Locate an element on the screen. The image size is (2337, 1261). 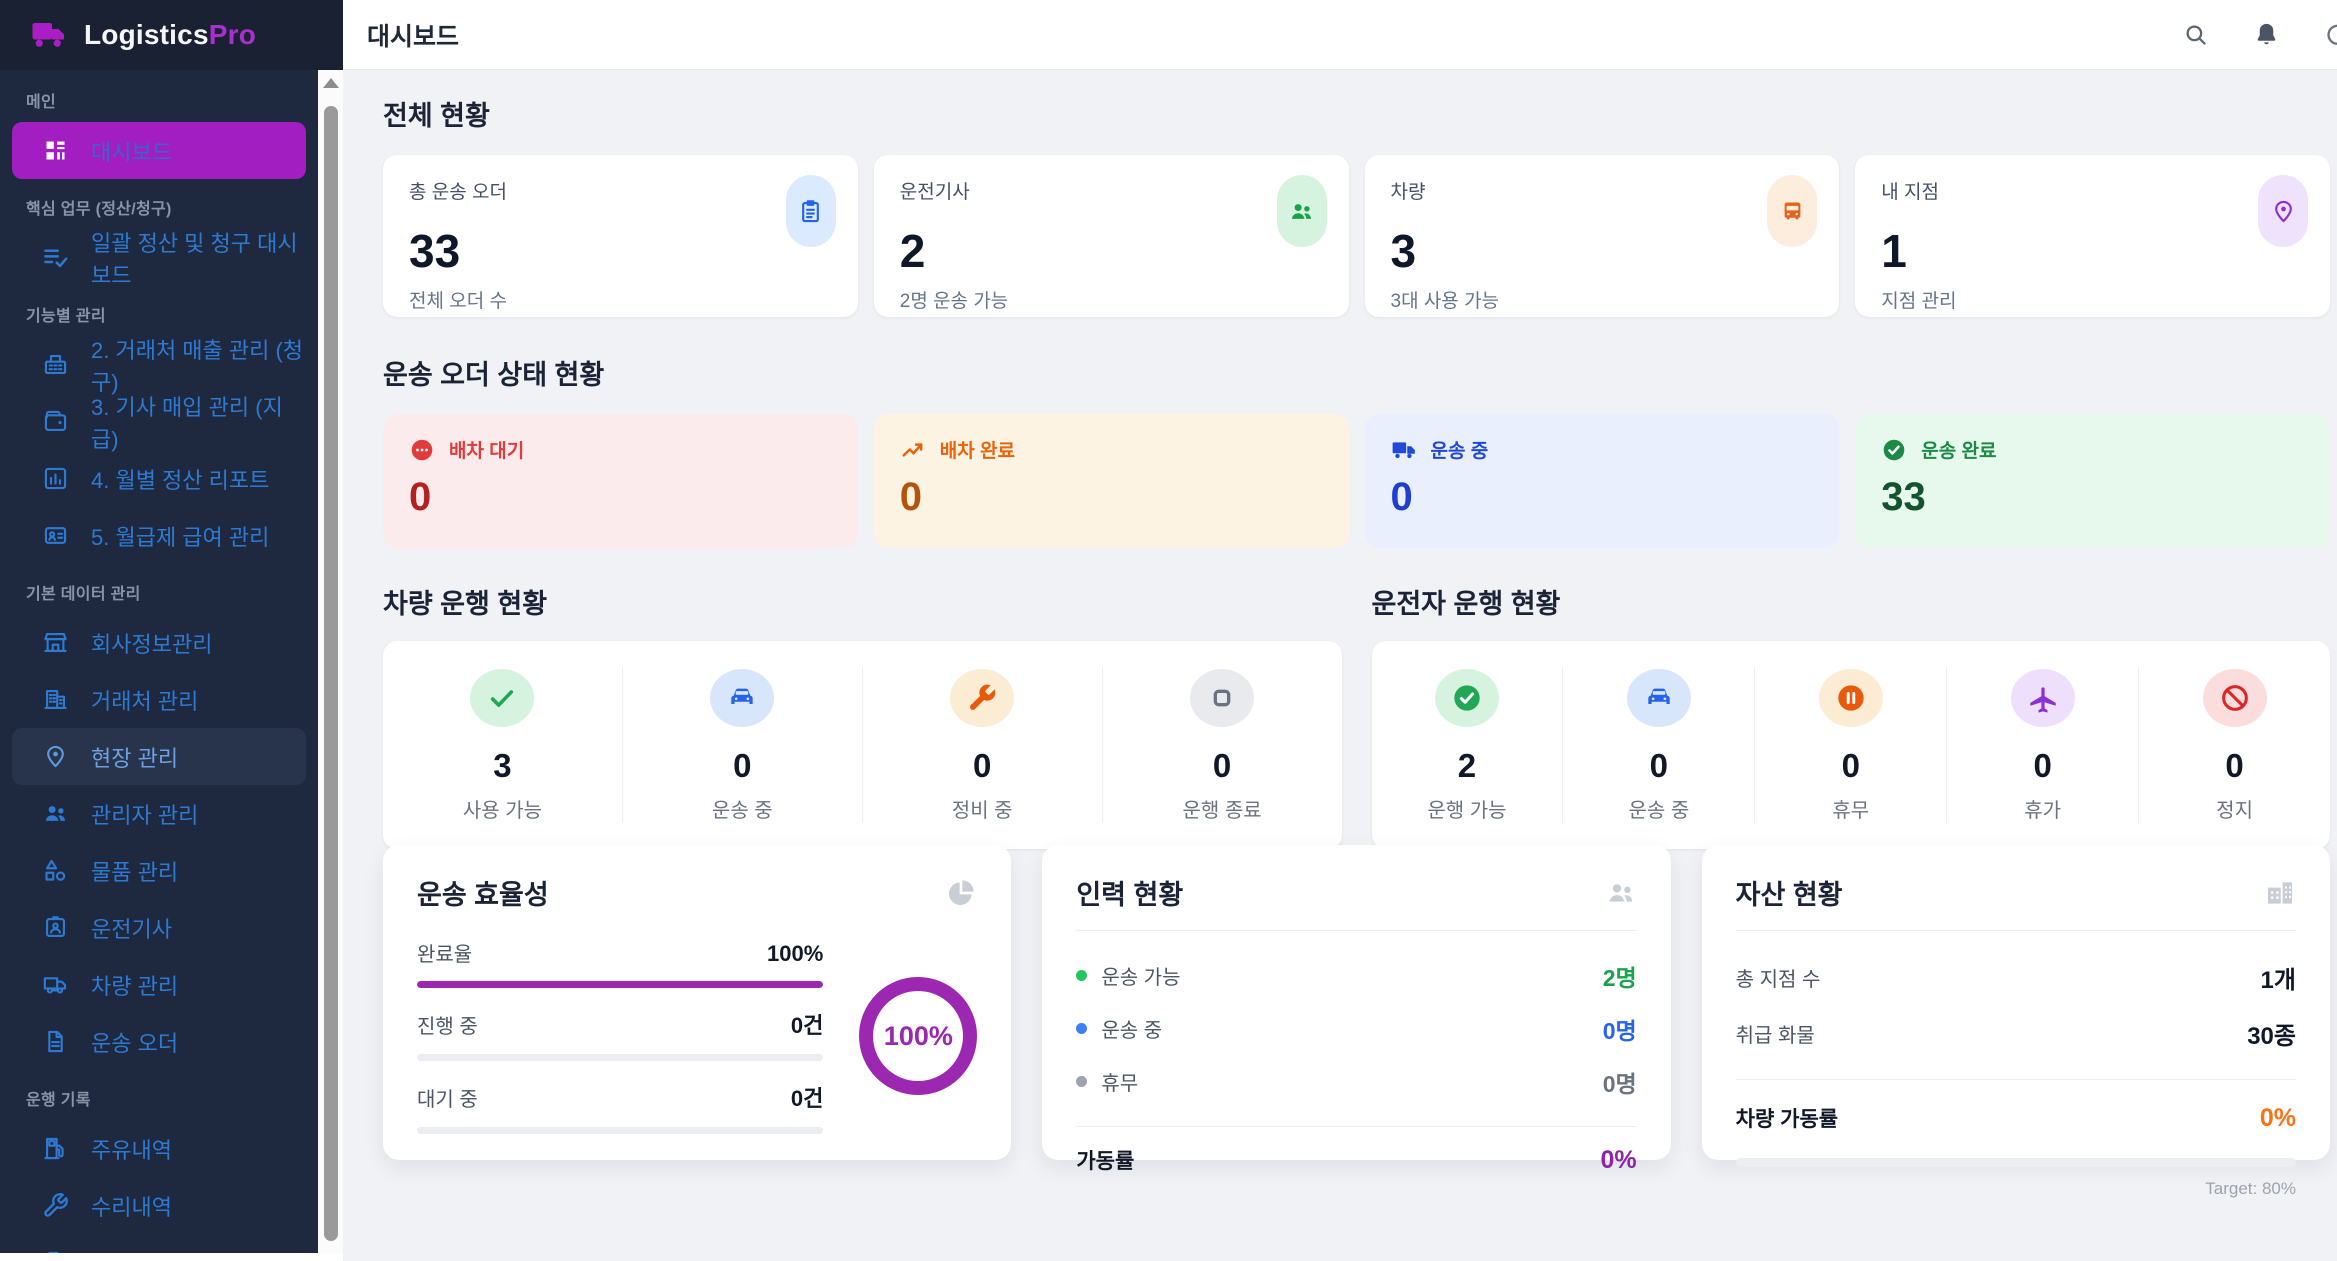
grid-icon is located at coordinates (55, 150).